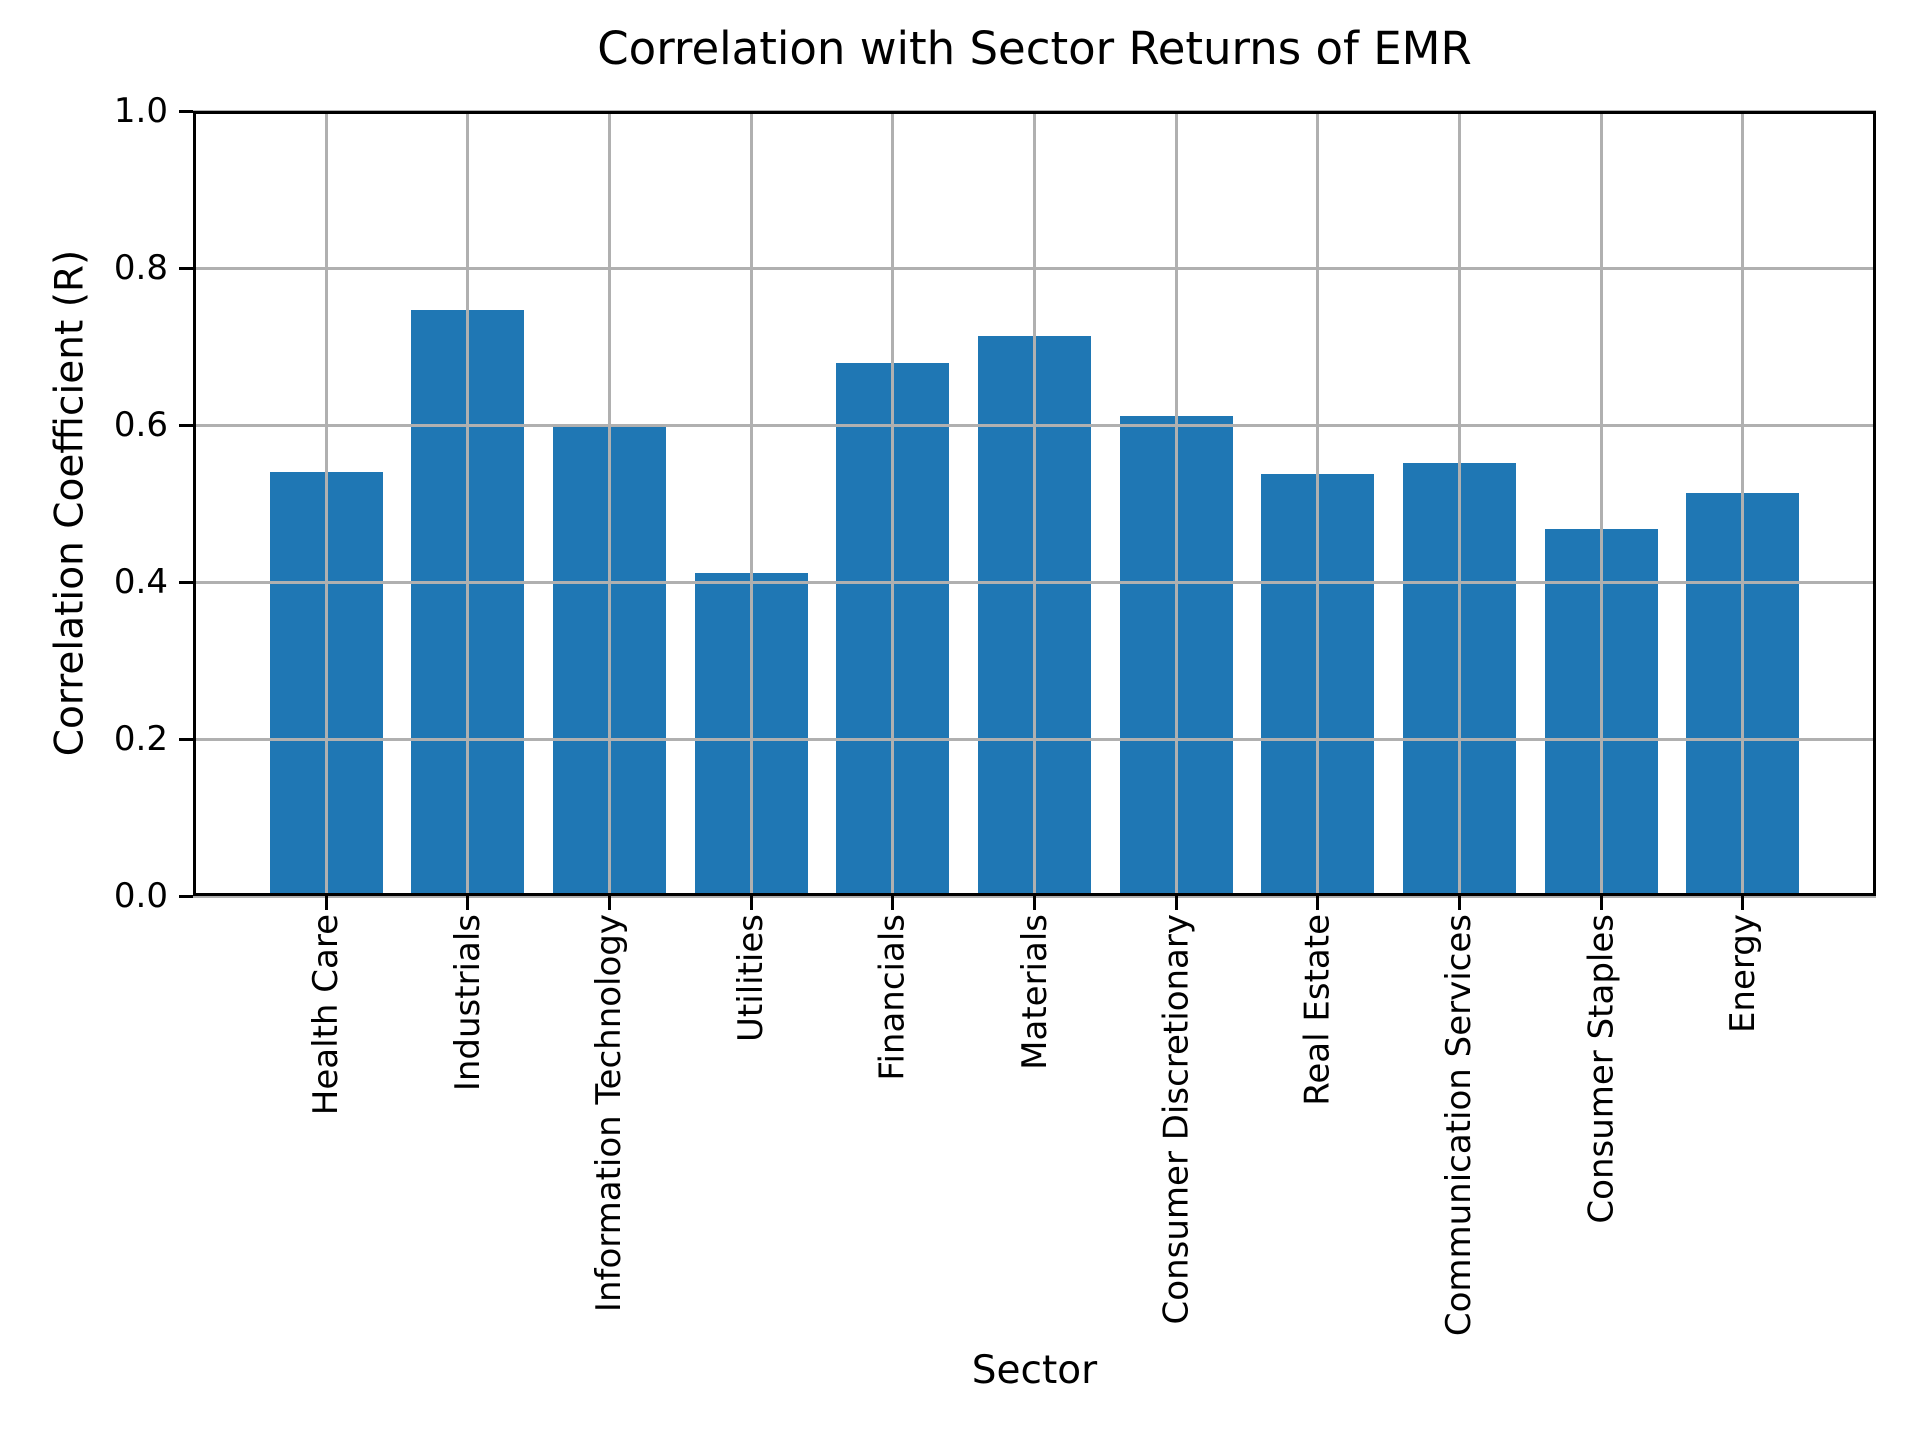 This screenshot has height=1440, width=1920. I want to click on chart-title: Correlation with Sector Returns of EMR, so click(1034, 48).